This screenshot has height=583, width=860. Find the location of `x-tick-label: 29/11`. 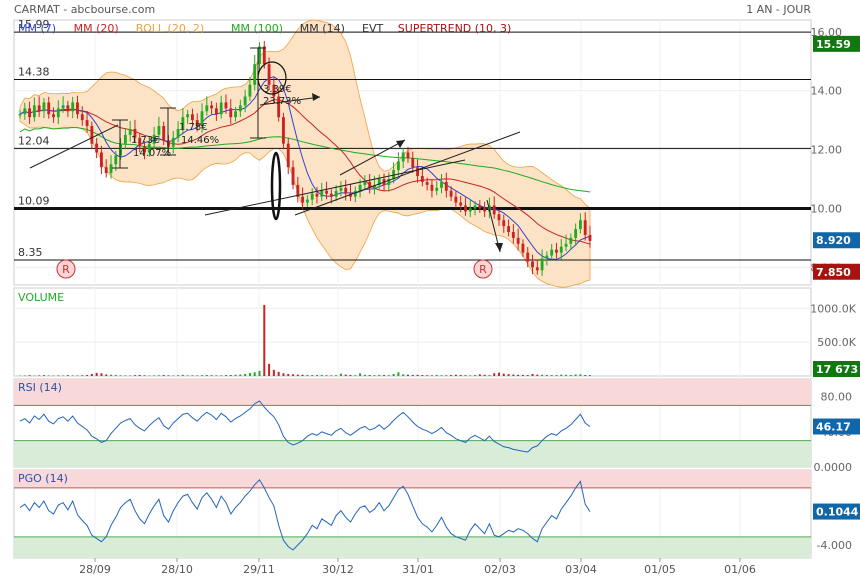

x-tick-label: 29/11 is located at coordinates (259, 569).